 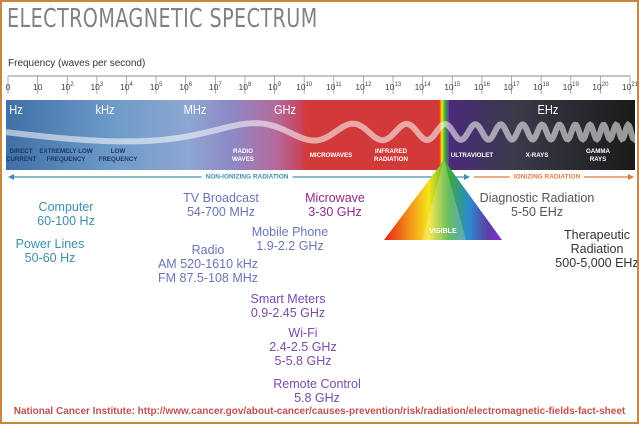 I want to click on visible-label: VISIBLE, so click(x=443, y=231).